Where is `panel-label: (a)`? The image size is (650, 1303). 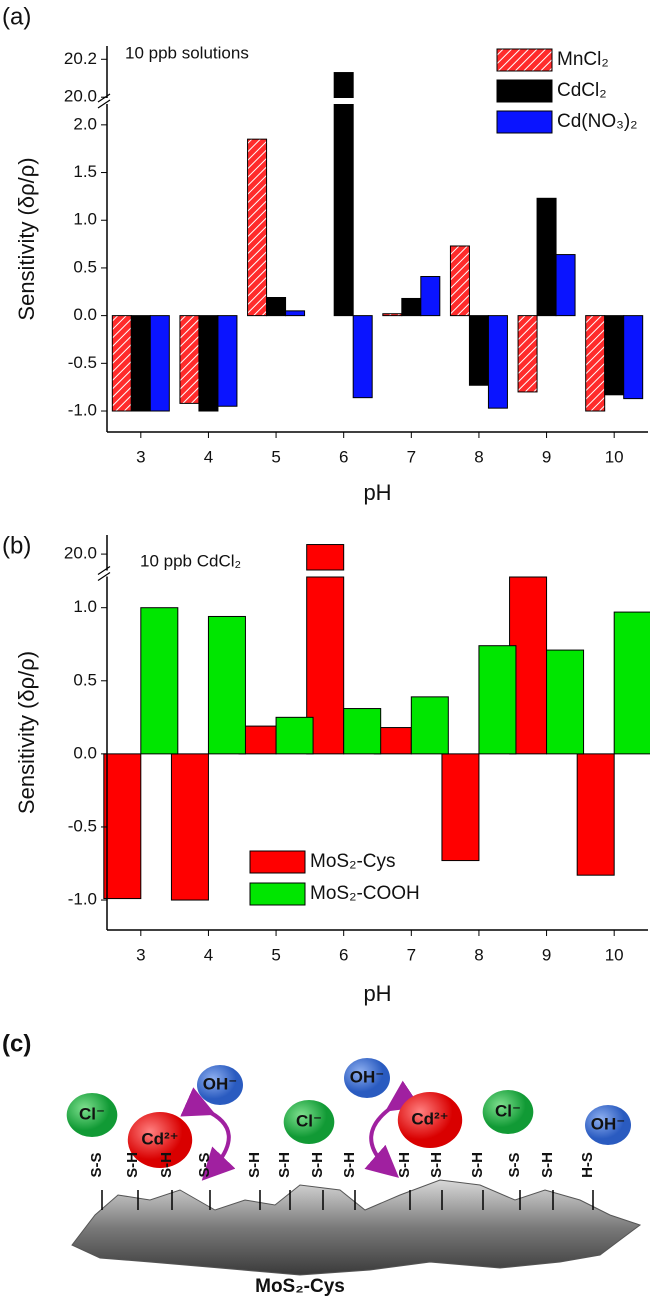
panel-label: (a) is located at coordinates (16, 16).